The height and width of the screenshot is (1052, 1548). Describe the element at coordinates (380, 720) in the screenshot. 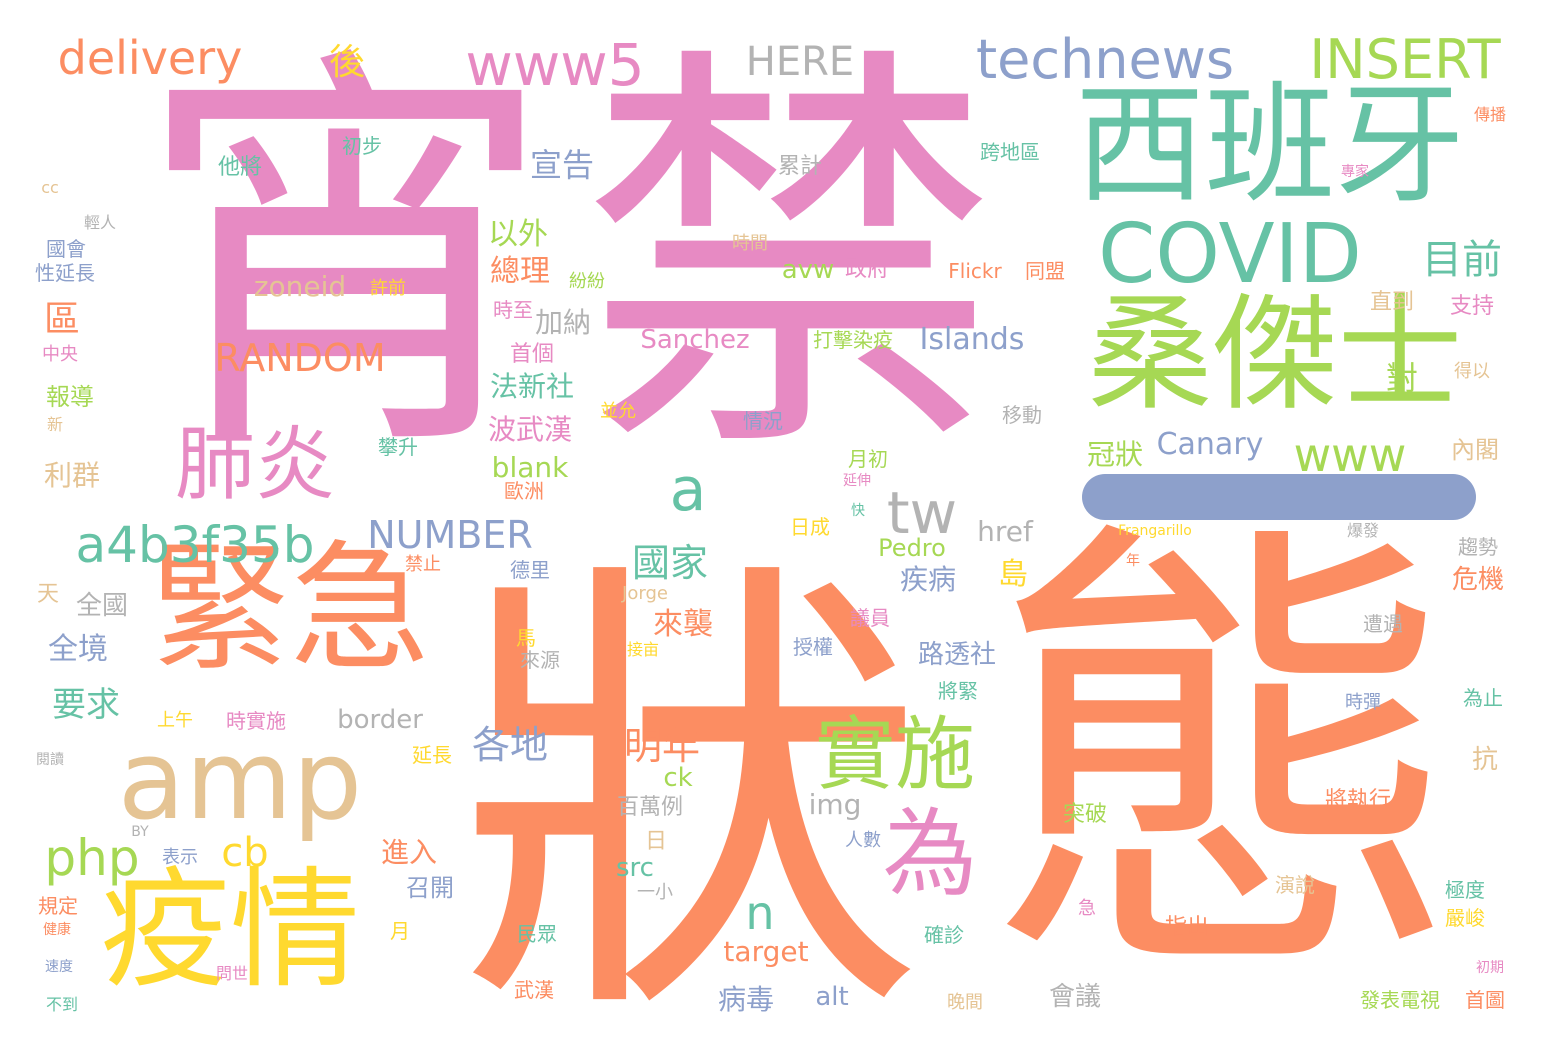

I see `cloud-word: border` at that location.